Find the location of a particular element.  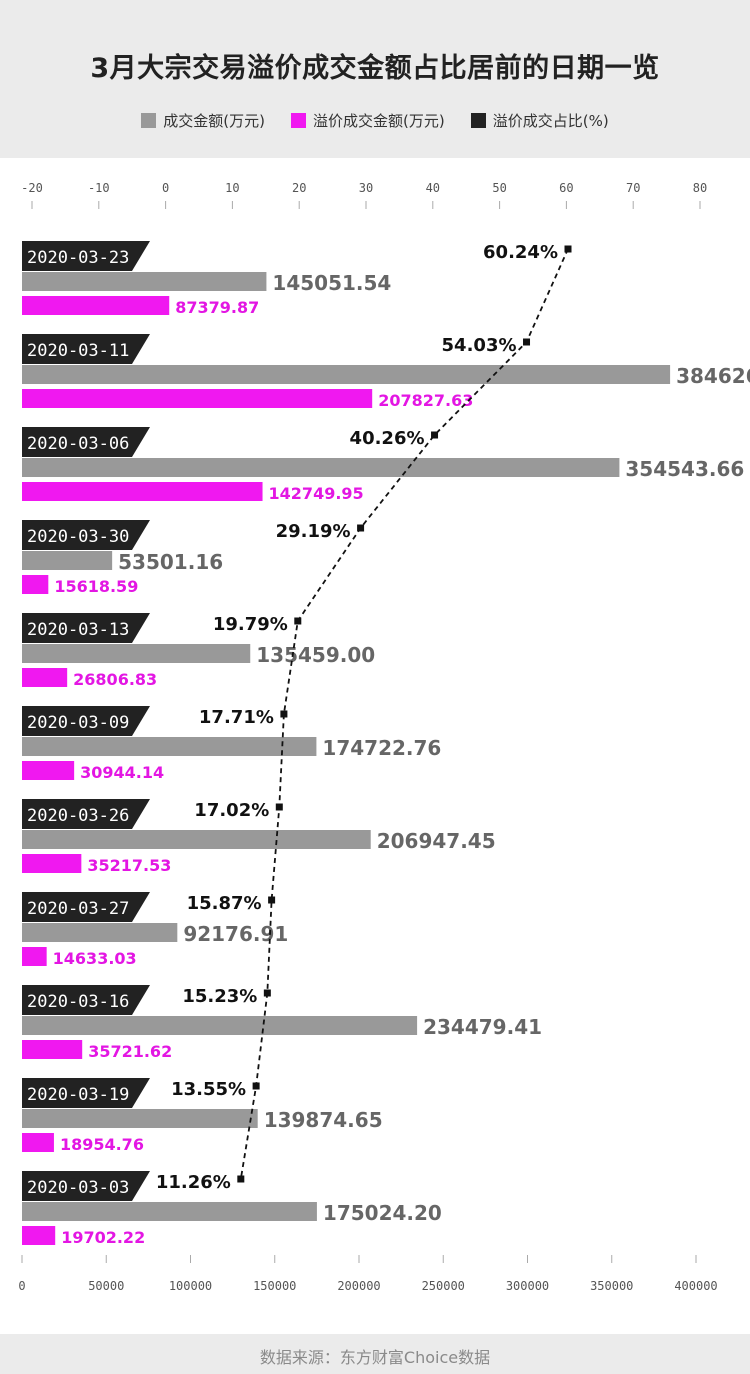

legend-item-total: 成交金额(万元) is located at coordinates (203, 120).